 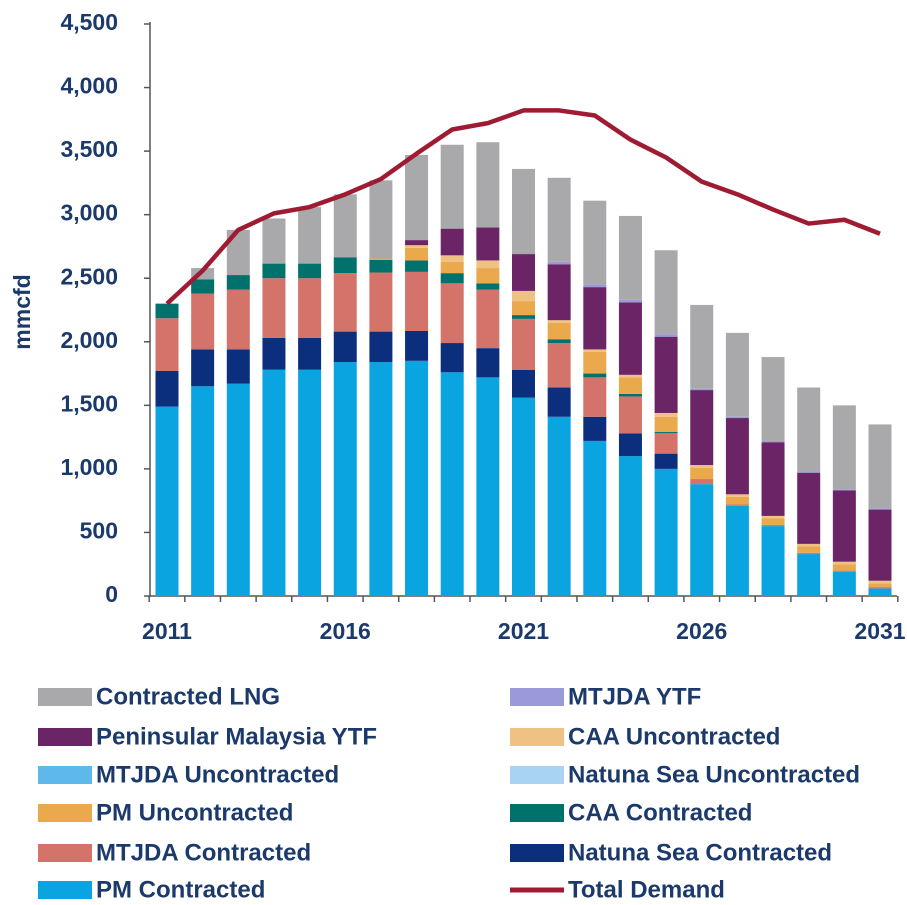 I want to click on x-tick-label: 2031, so click(x=879, y=631).